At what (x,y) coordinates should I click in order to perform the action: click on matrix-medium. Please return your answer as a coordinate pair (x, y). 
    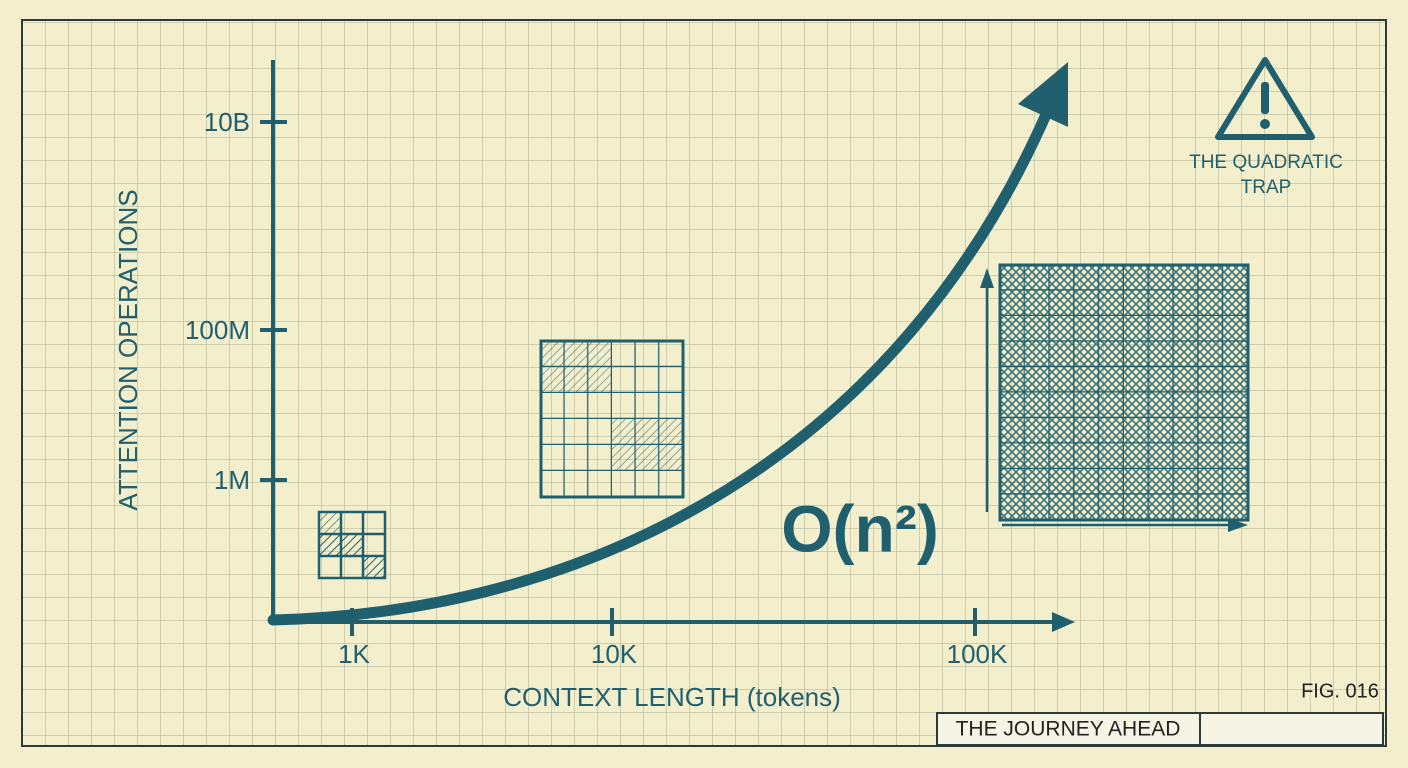
    Looking at the image, I should click on (612, 419).